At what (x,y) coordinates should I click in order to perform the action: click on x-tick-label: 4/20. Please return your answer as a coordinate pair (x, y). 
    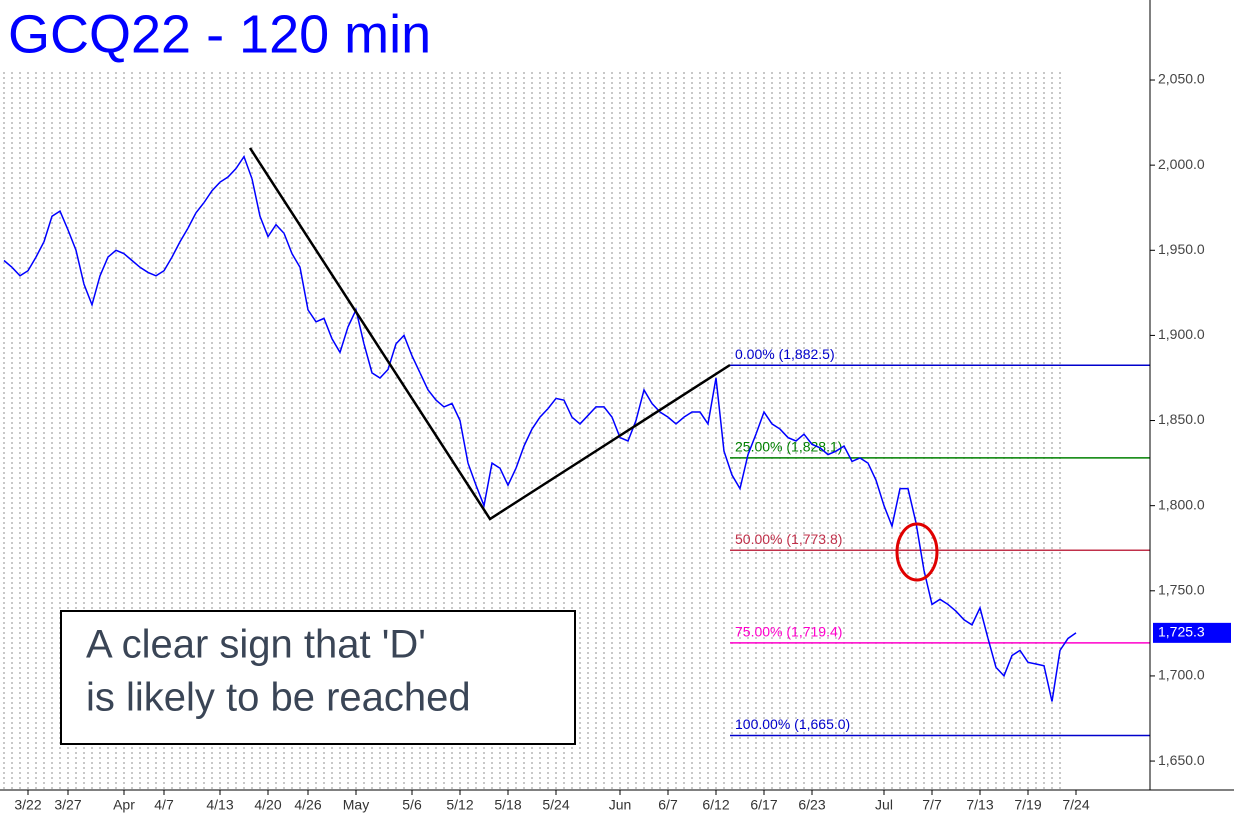
    Looking at the image, I should click on (267, 805).